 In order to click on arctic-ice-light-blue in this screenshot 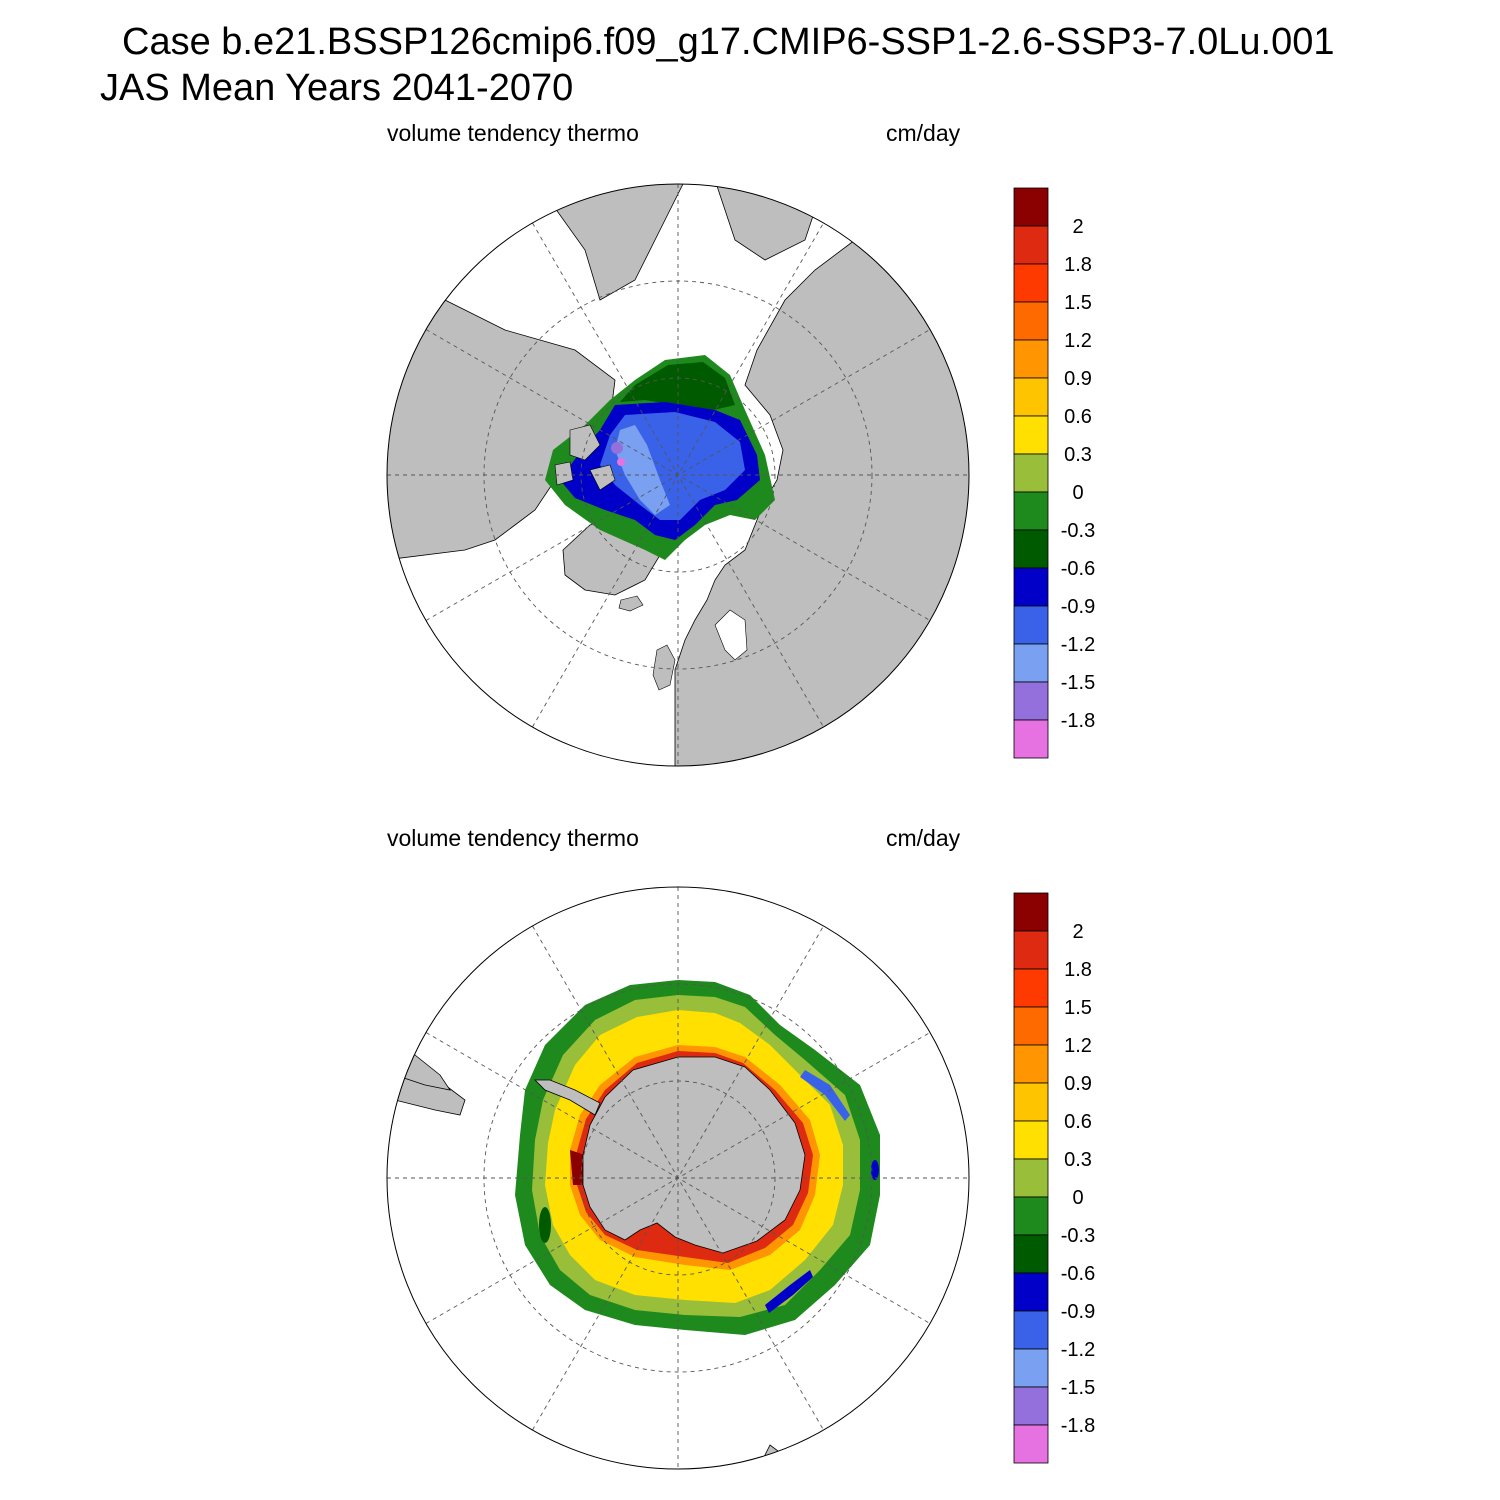, I will do `click(642, 470)`.